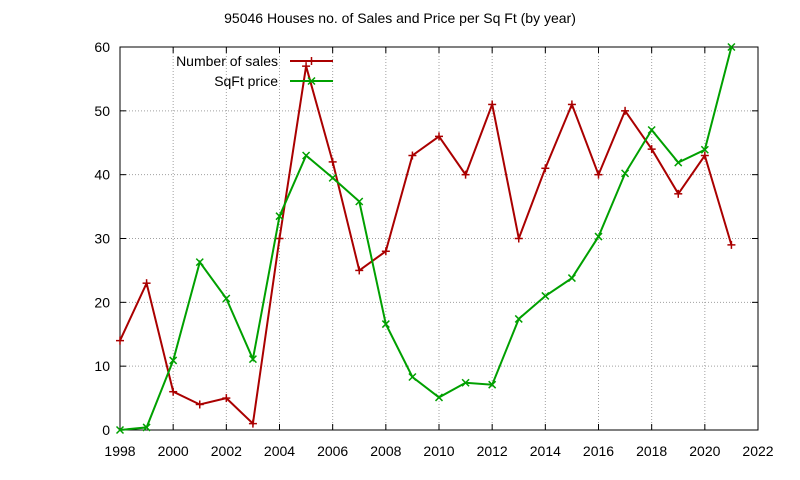  I want to click on x-tick-label: 2020, so click(704, 451).